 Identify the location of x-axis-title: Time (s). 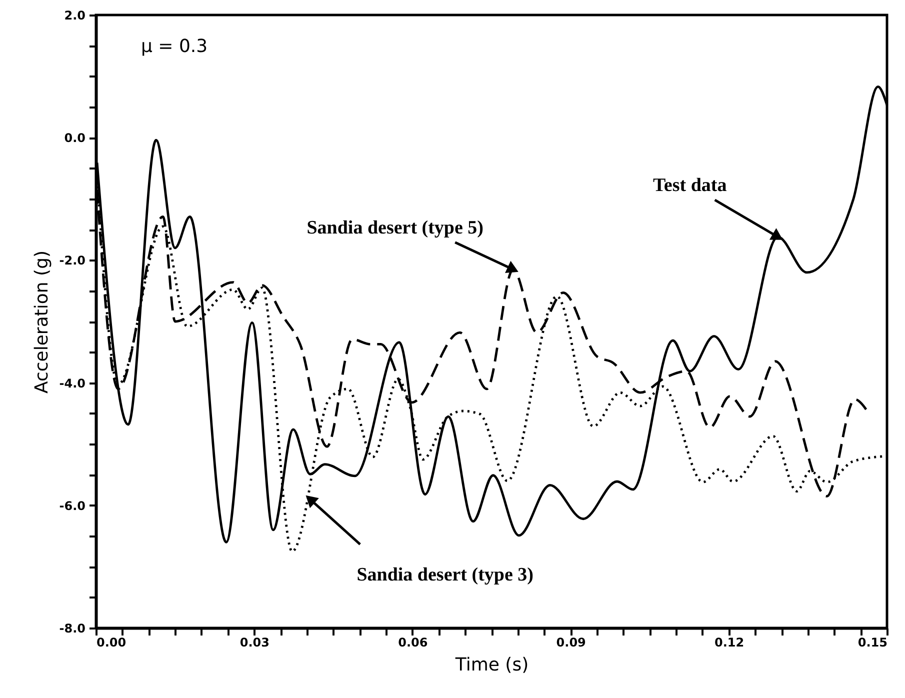
(491, 665).